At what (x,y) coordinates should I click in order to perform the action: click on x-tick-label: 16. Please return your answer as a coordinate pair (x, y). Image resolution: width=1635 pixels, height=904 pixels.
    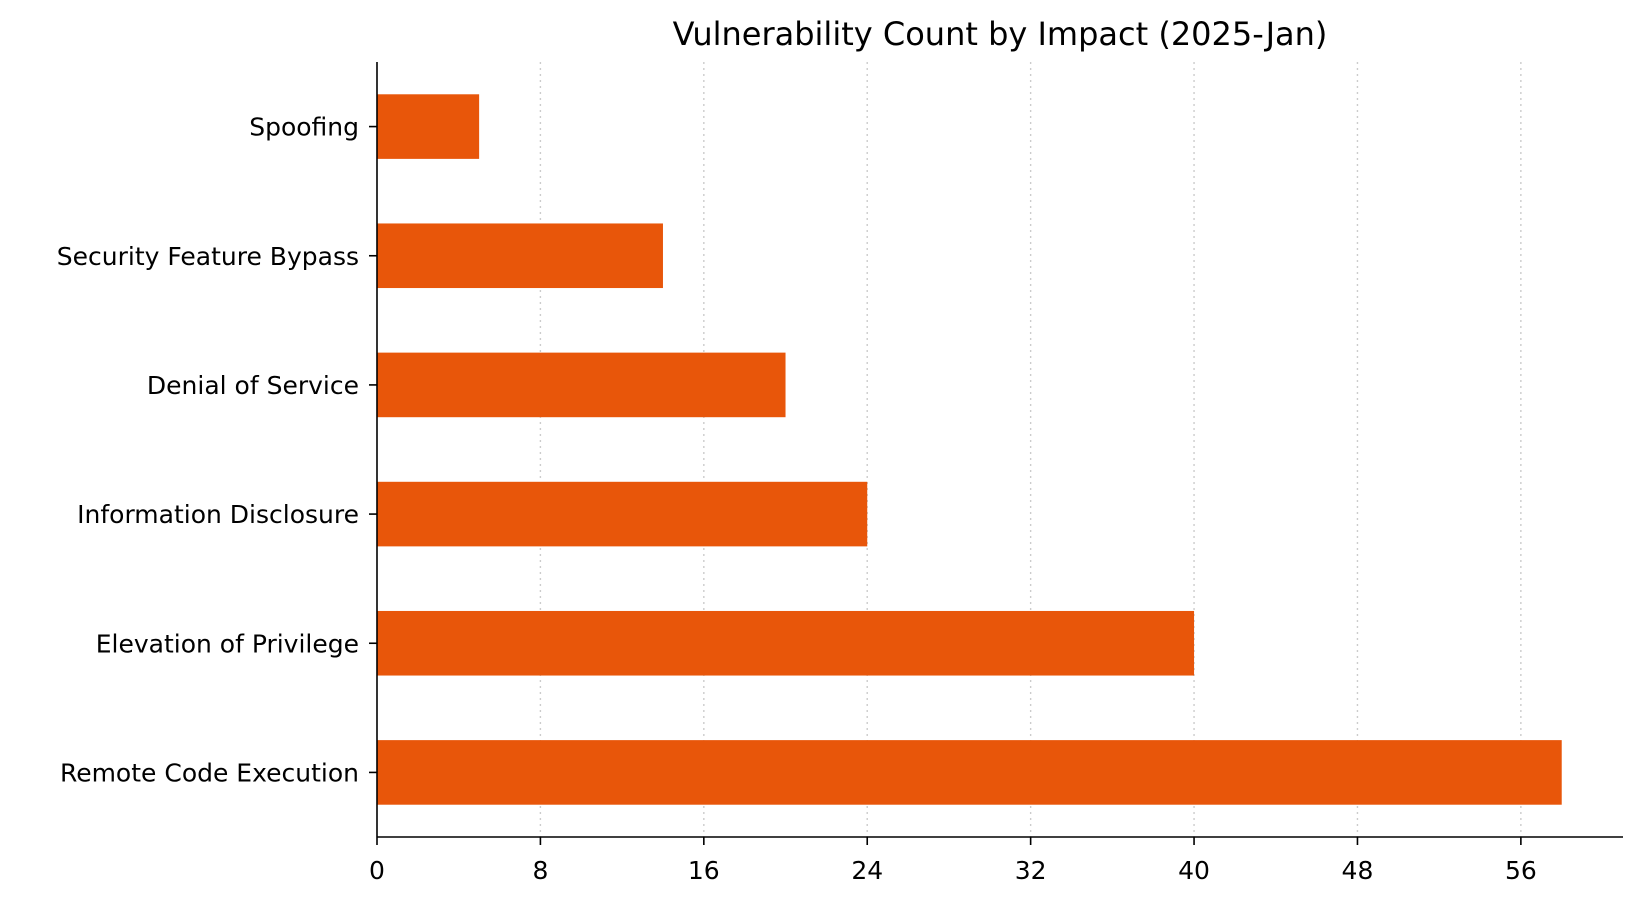
    Looking at the image, I should click on (704, 870).